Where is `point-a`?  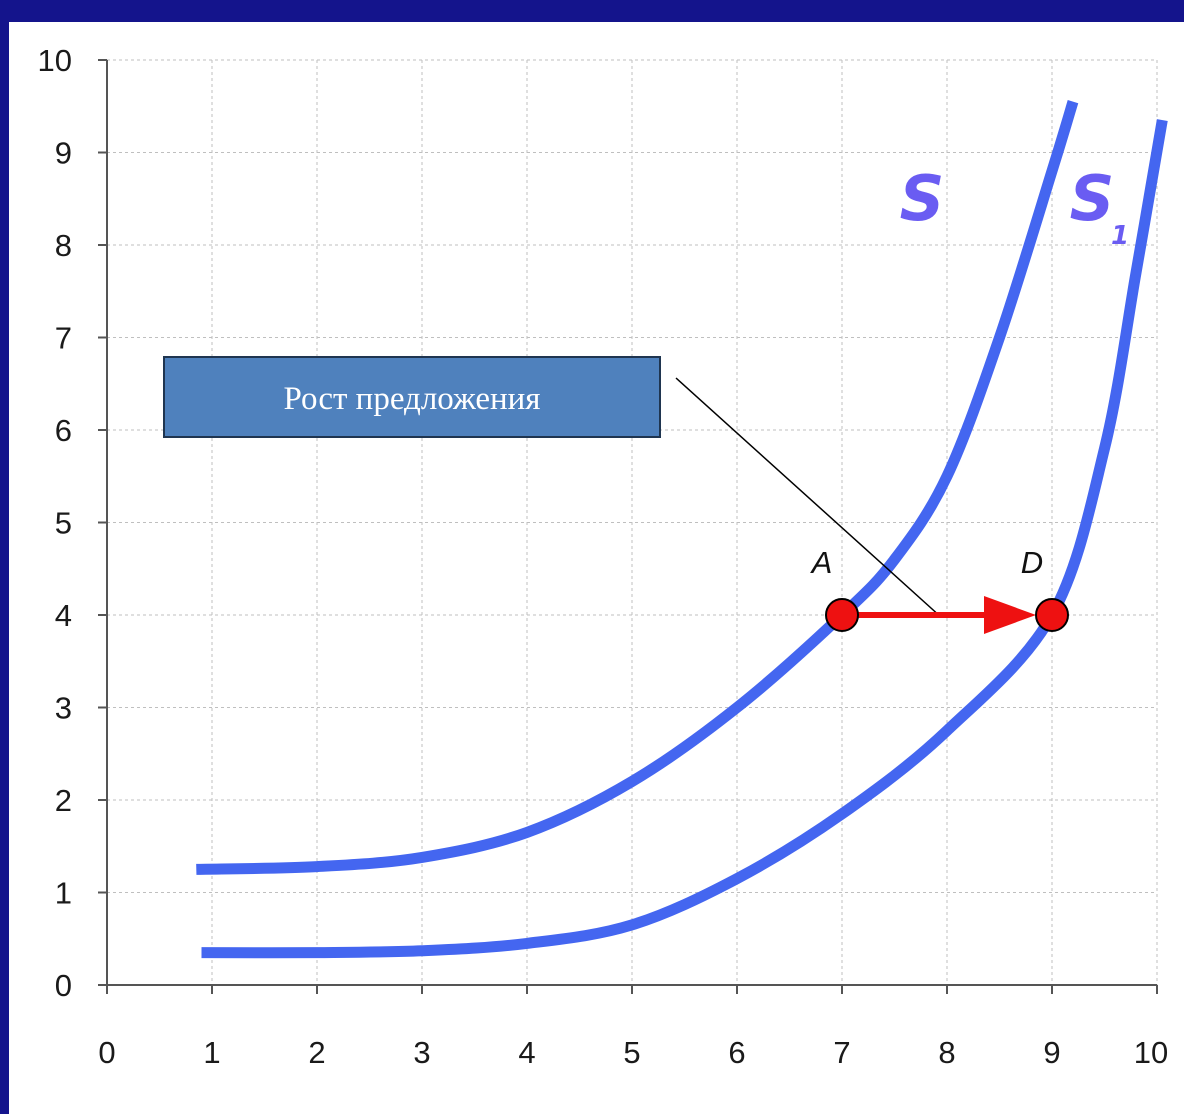
point-a is located at coordinates (842, 615).